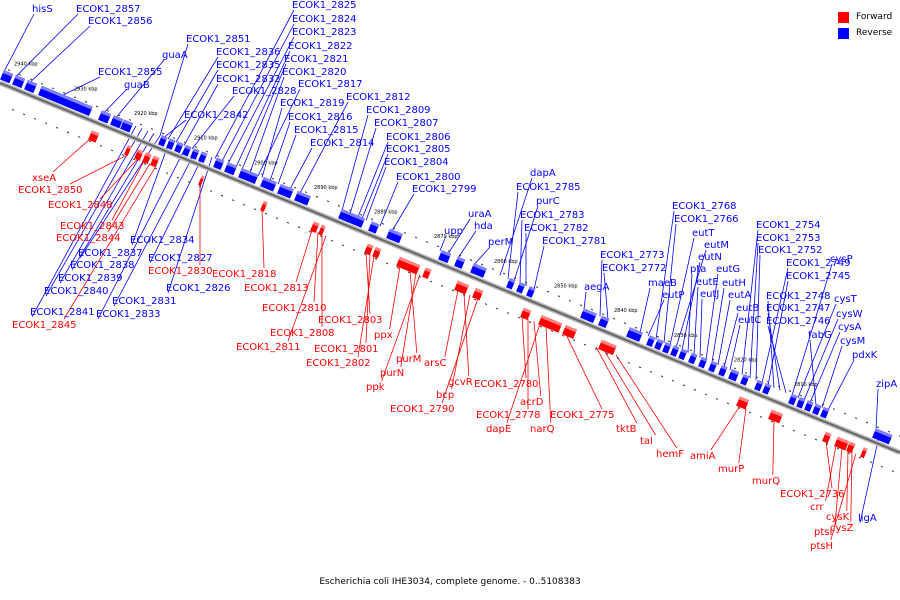 Image resolution: width=900 pixels, height=600 pixels. What do you see at coordinates (842, 528) in the screenshot?
I see `forward-gene-label: cysZ` at bounding box center [842, 528].